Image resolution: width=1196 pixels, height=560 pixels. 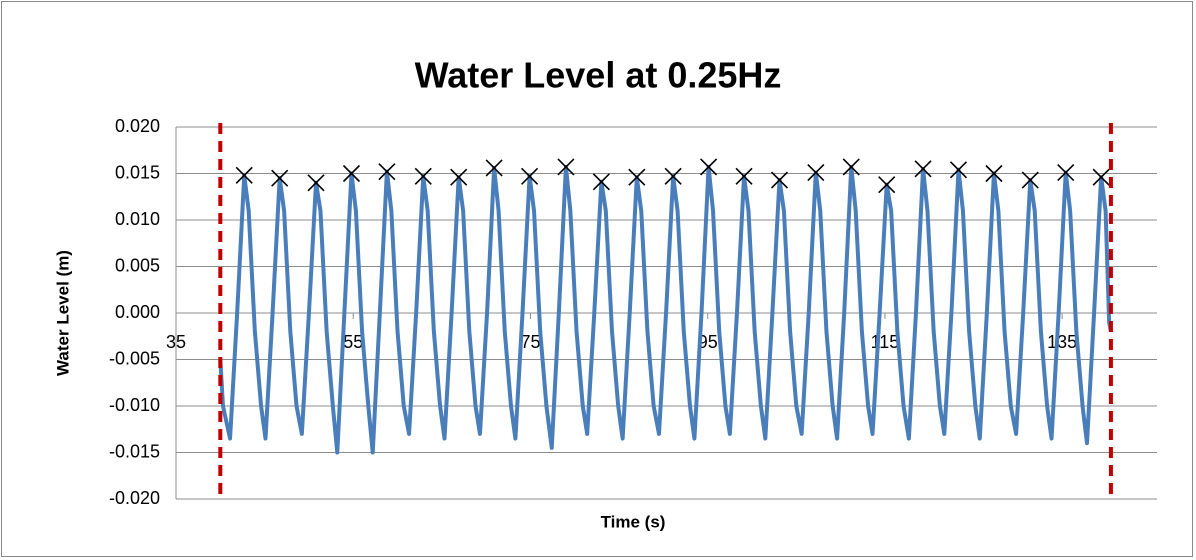 I want to click on y-axis-title: Water Level (m), so click(x=62, y=313).